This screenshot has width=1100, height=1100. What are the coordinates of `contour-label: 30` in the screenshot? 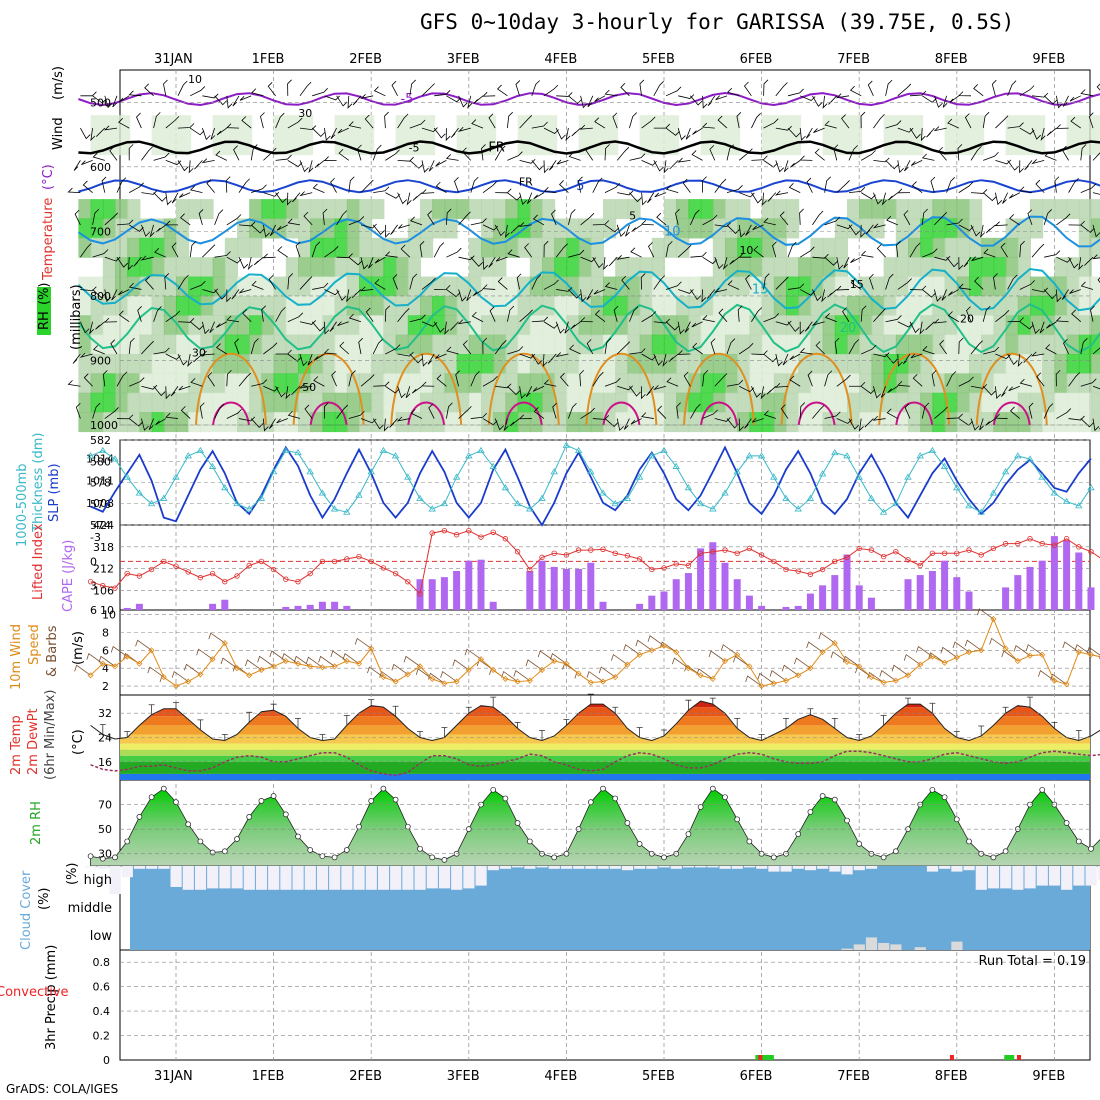 It's located at (199, 353).